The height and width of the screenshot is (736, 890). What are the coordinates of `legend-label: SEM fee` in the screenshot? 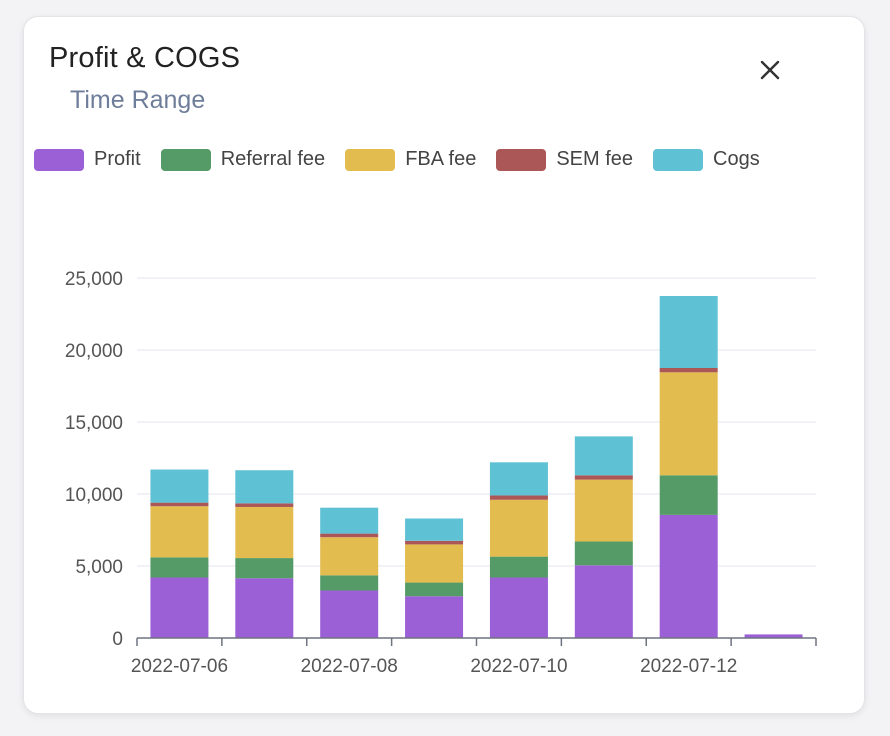 It's located at (595, 159).